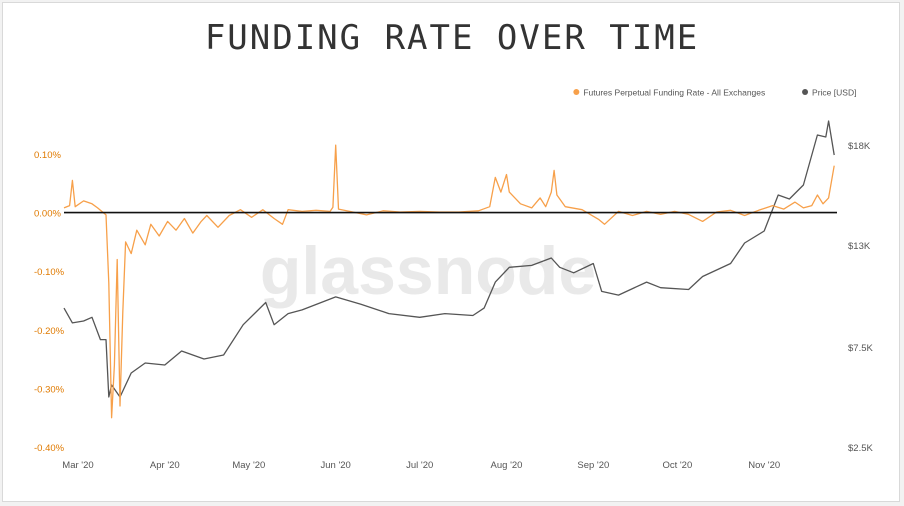 The image size is (904, 506). What do you see at coordinates (834, 93) in the screenshot?
I see `legend-label: Price [USD]` at bounding box center [834, 93].